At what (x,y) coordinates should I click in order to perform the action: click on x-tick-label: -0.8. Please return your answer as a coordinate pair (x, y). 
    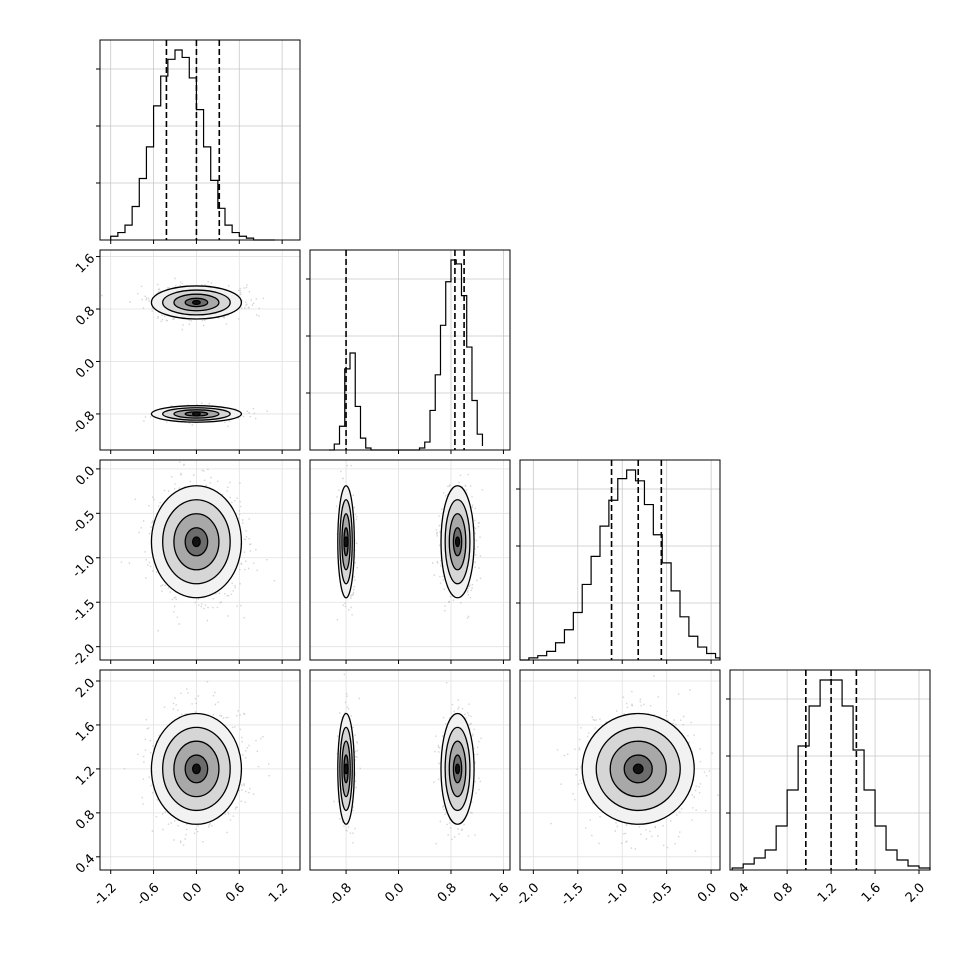
    Looking at the image, I should click on (341, 894).